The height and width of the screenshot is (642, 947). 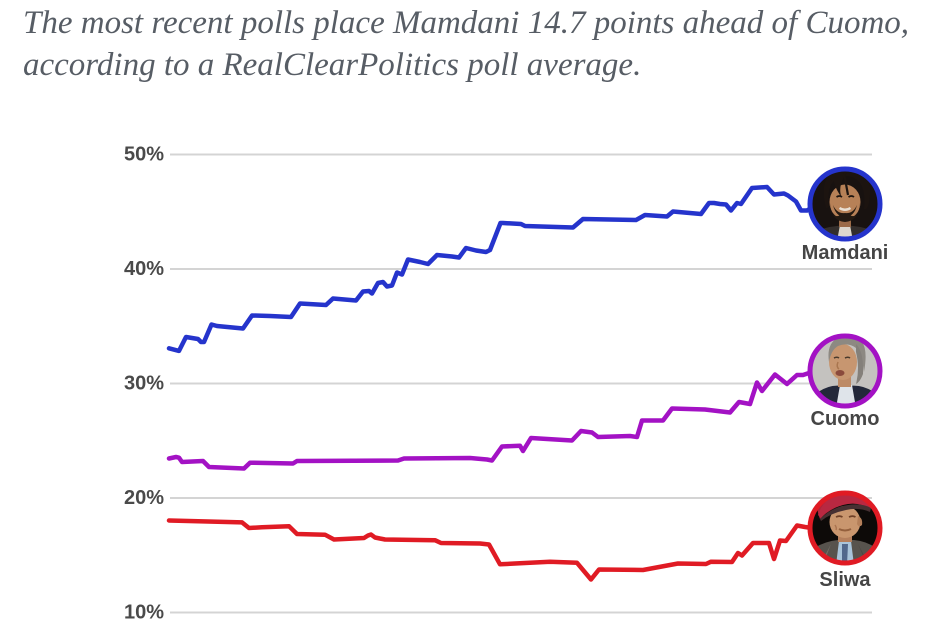 What do you see at coordinates (144, 155) in the screenshot?
I see `svg-text: 50%` at bounding box center [144, 155].